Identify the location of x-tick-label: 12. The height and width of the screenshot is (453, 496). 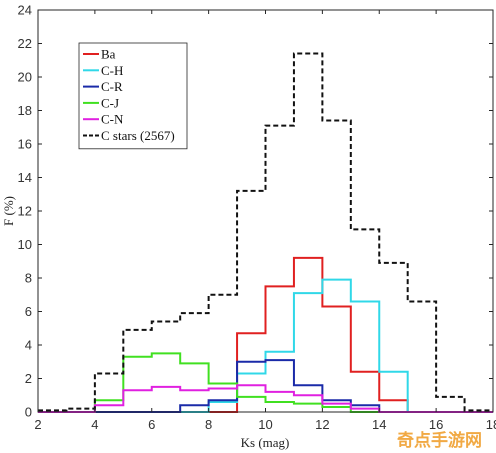
(322, 424).